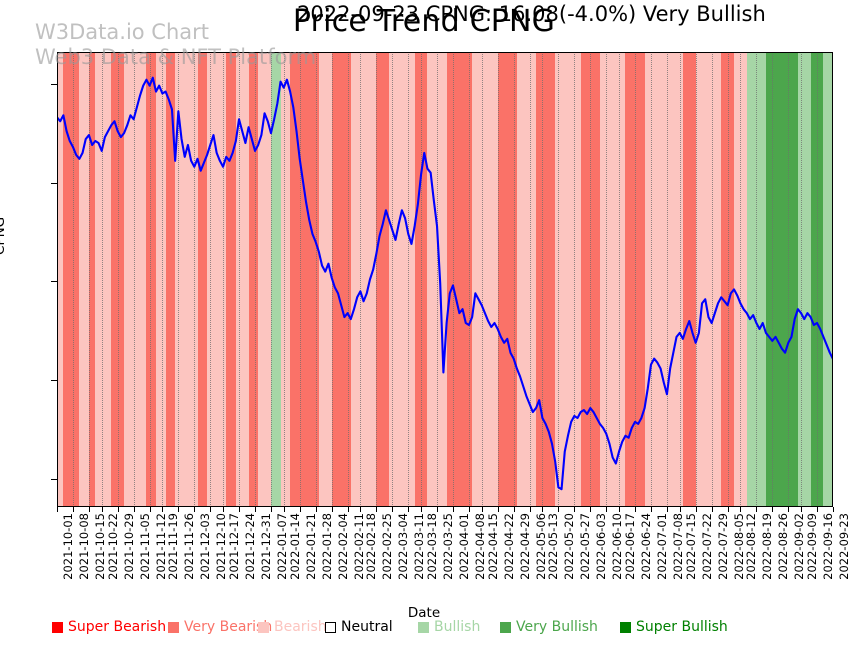 The image size is (848, 646). What do you see at coordinates (300, 627) in the screenshot?
I see `legend-label: Bearish` at bounding box center [300, 627].